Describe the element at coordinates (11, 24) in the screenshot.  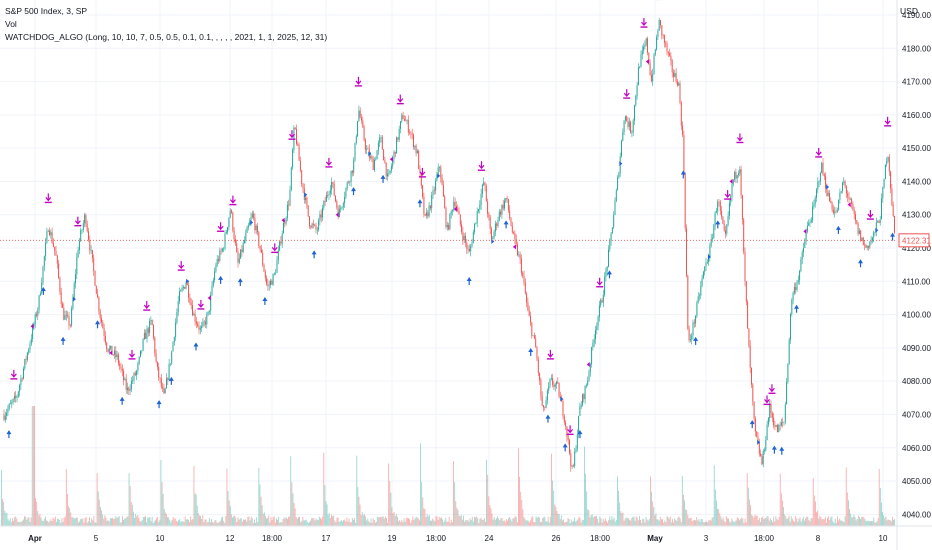
I see `volume-indicator-label: Vol` at that location.